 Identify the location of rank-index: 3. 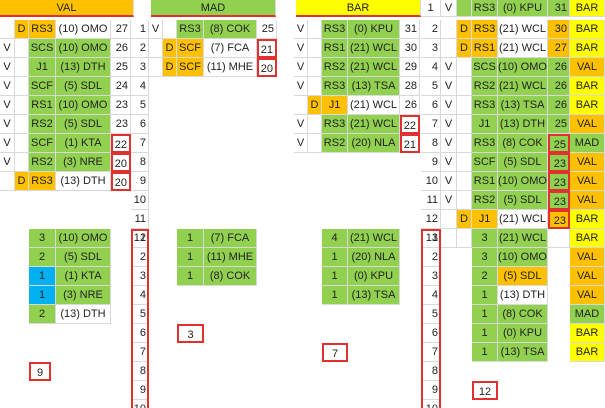
(140, 276).